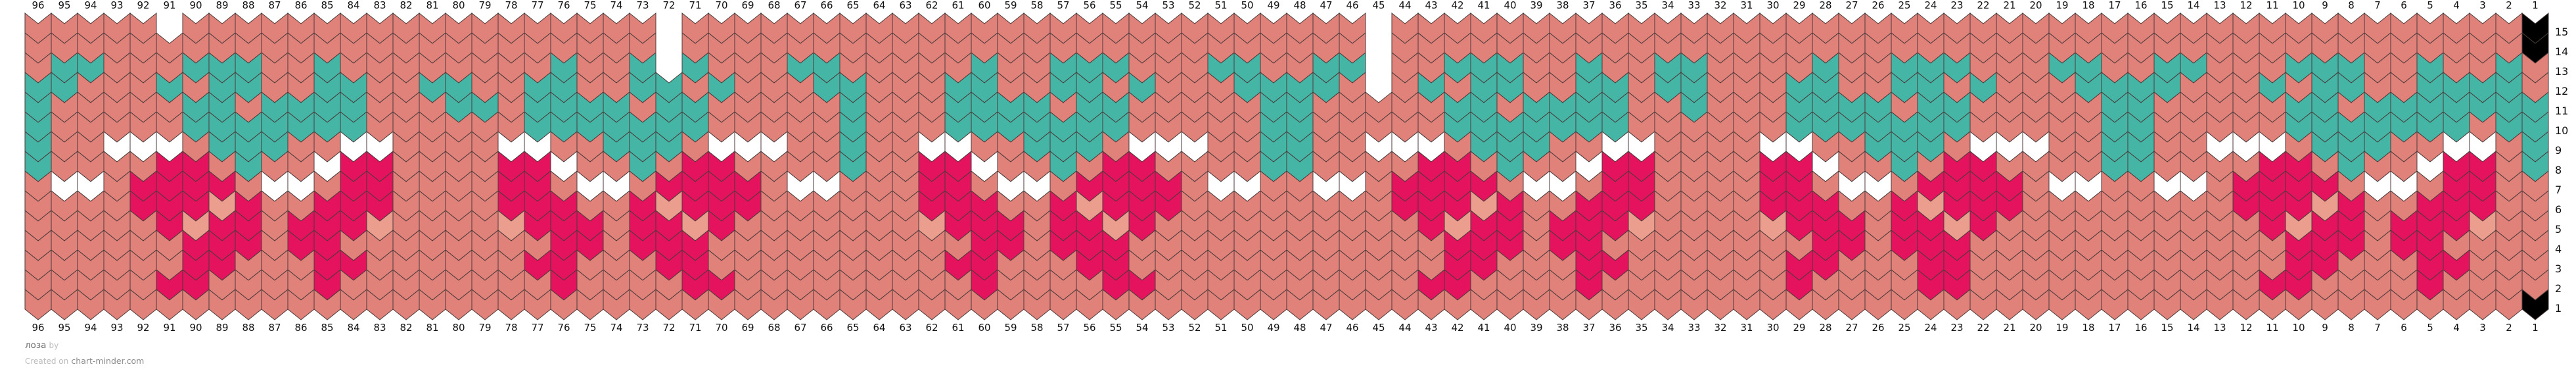 This screenshot has height=377, width=2576. What do you see at coordinates (695, 5) in the screenshot?
I see `column-label-top: 71` at bounding box center [695, 5].